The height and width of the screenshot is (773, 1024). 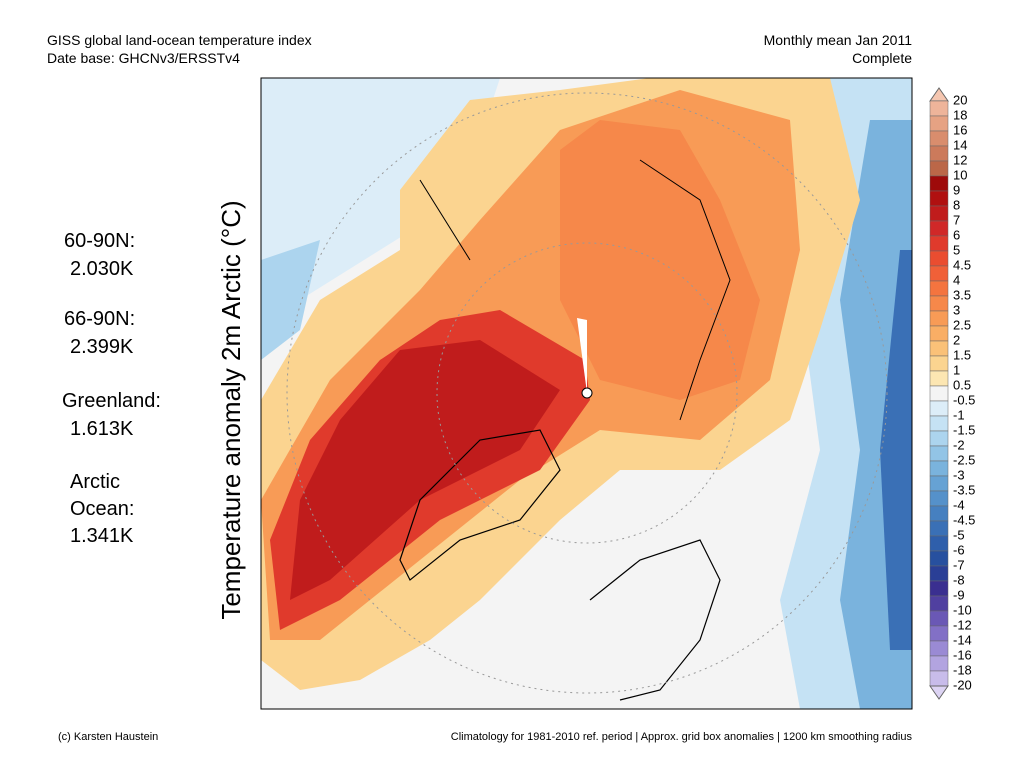 What do you see at coordinates (962, 624) in the screenshot?
I see `colorbar-label: -12` at bounding box center [962, 624].